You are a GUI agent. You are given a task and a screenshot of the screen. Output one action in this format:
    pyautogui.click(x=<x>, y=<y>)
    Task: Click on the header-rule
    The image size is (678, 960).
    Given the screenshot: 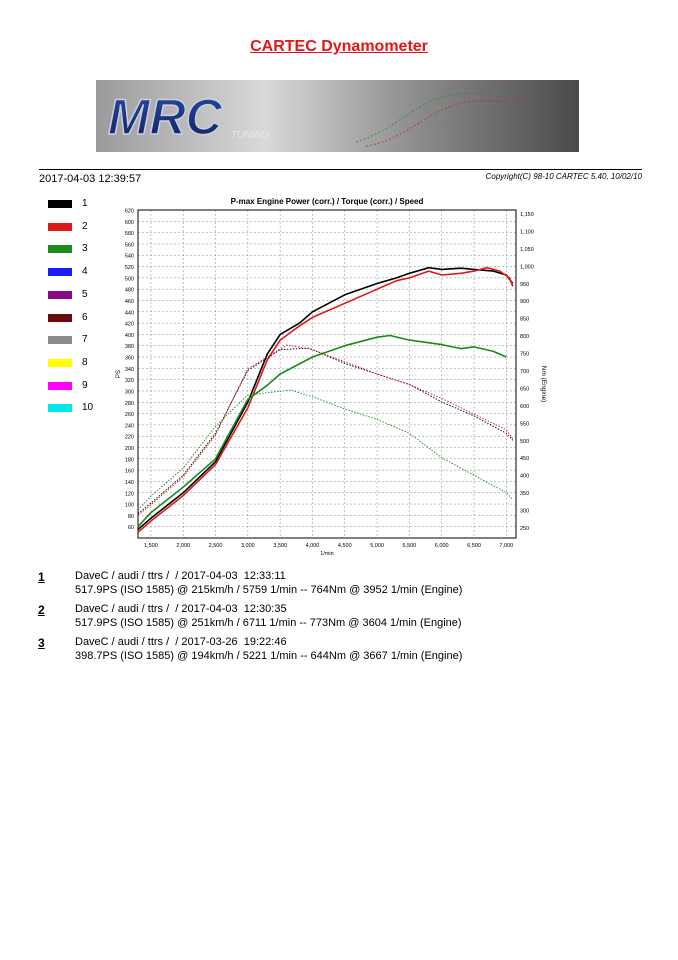 What is the action you would take?
    pyautogui.click(x=340, y=169)
    